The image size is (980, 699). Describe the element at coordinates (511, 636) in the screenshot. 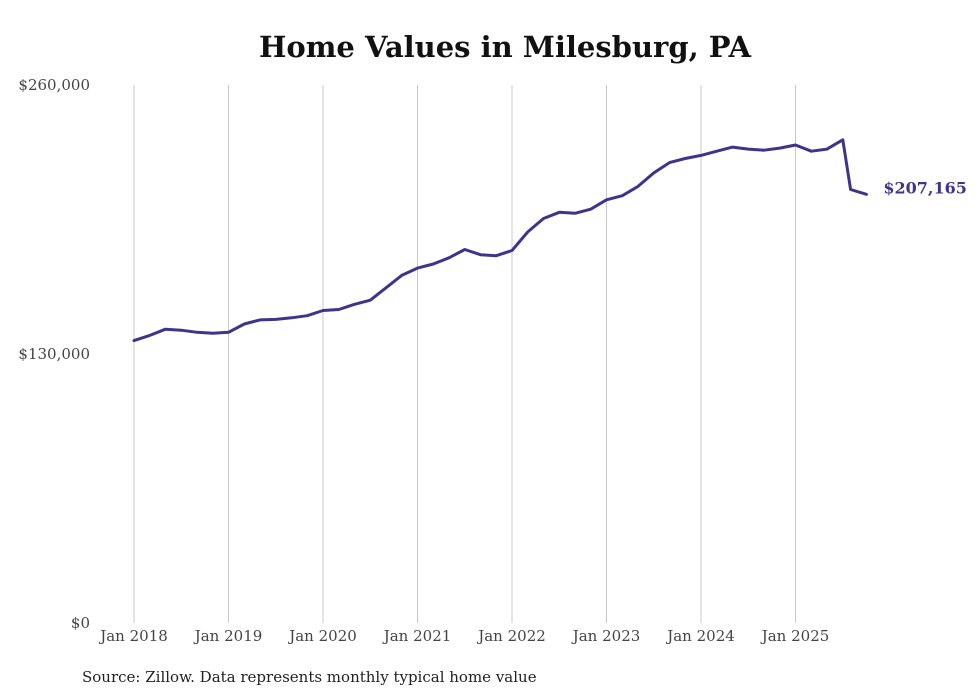

I see `x-tick-label: Jan 2022` at that location.